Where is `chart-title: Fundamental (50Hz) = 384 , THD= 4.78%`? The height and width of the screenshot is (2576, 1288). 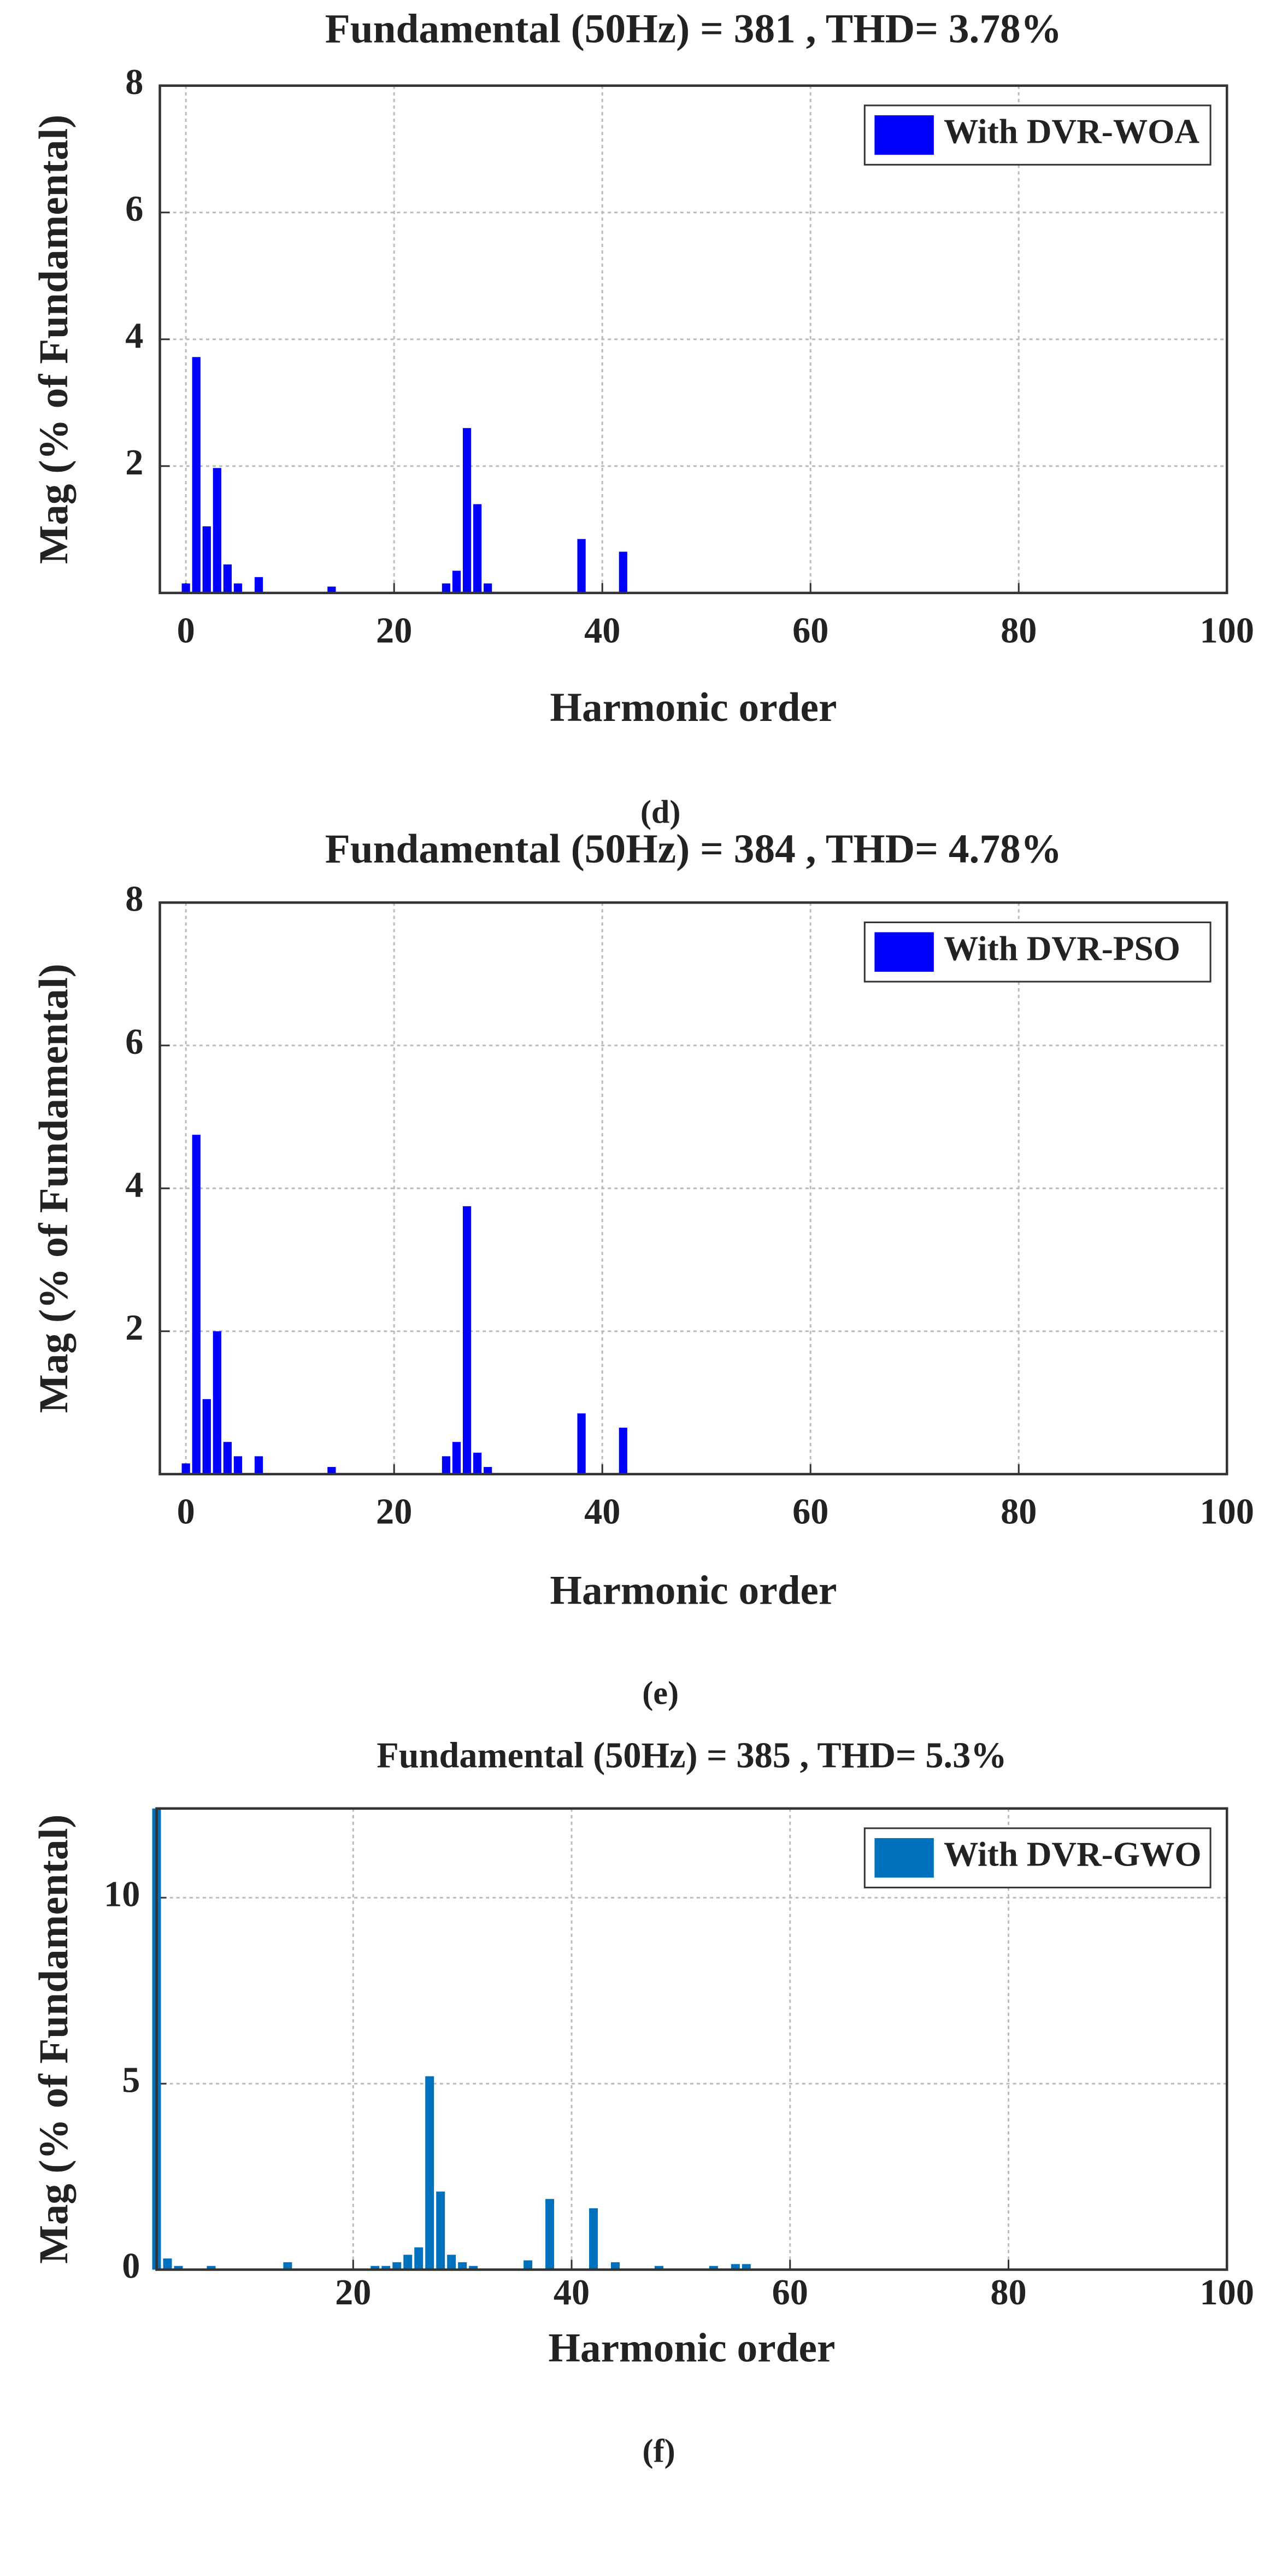
chart-title: Fundamental (50Hz) = 384 , THD= 4.78% is located at coordinates (694, 849).